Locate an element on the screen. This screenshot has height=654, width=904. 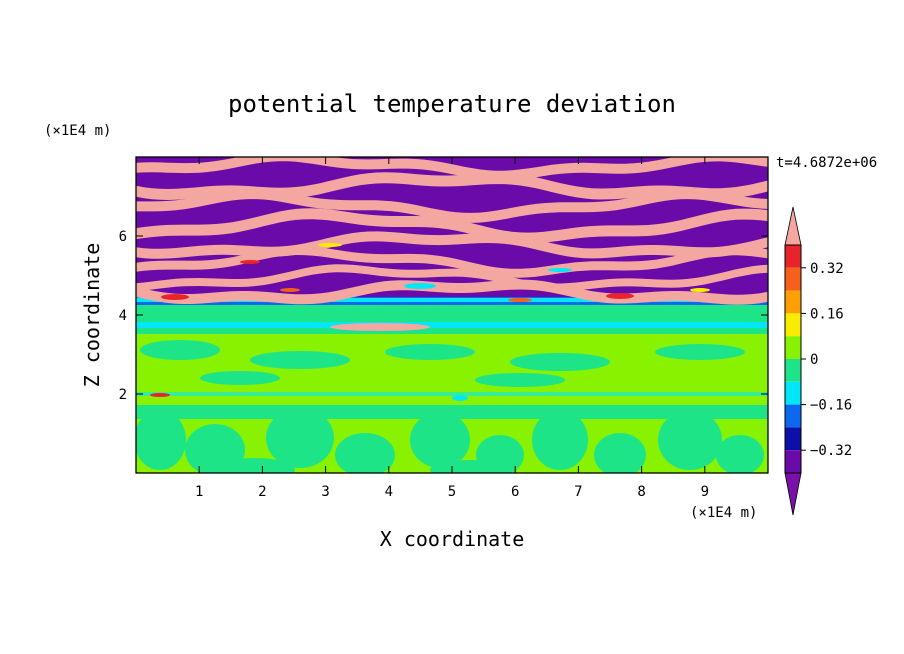
x-tick-label: 4 is located at coordinates (389, 492).